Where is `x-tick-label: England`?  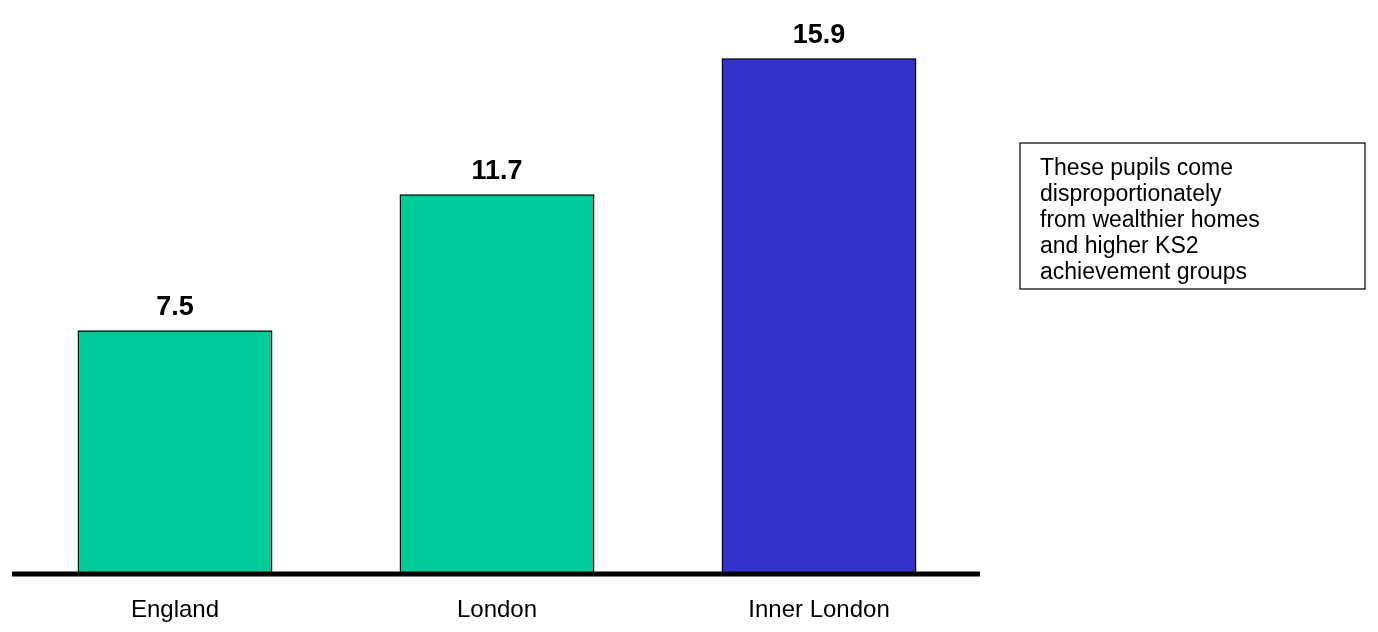 x-tick-label: England is located at coordinates (175, 608).